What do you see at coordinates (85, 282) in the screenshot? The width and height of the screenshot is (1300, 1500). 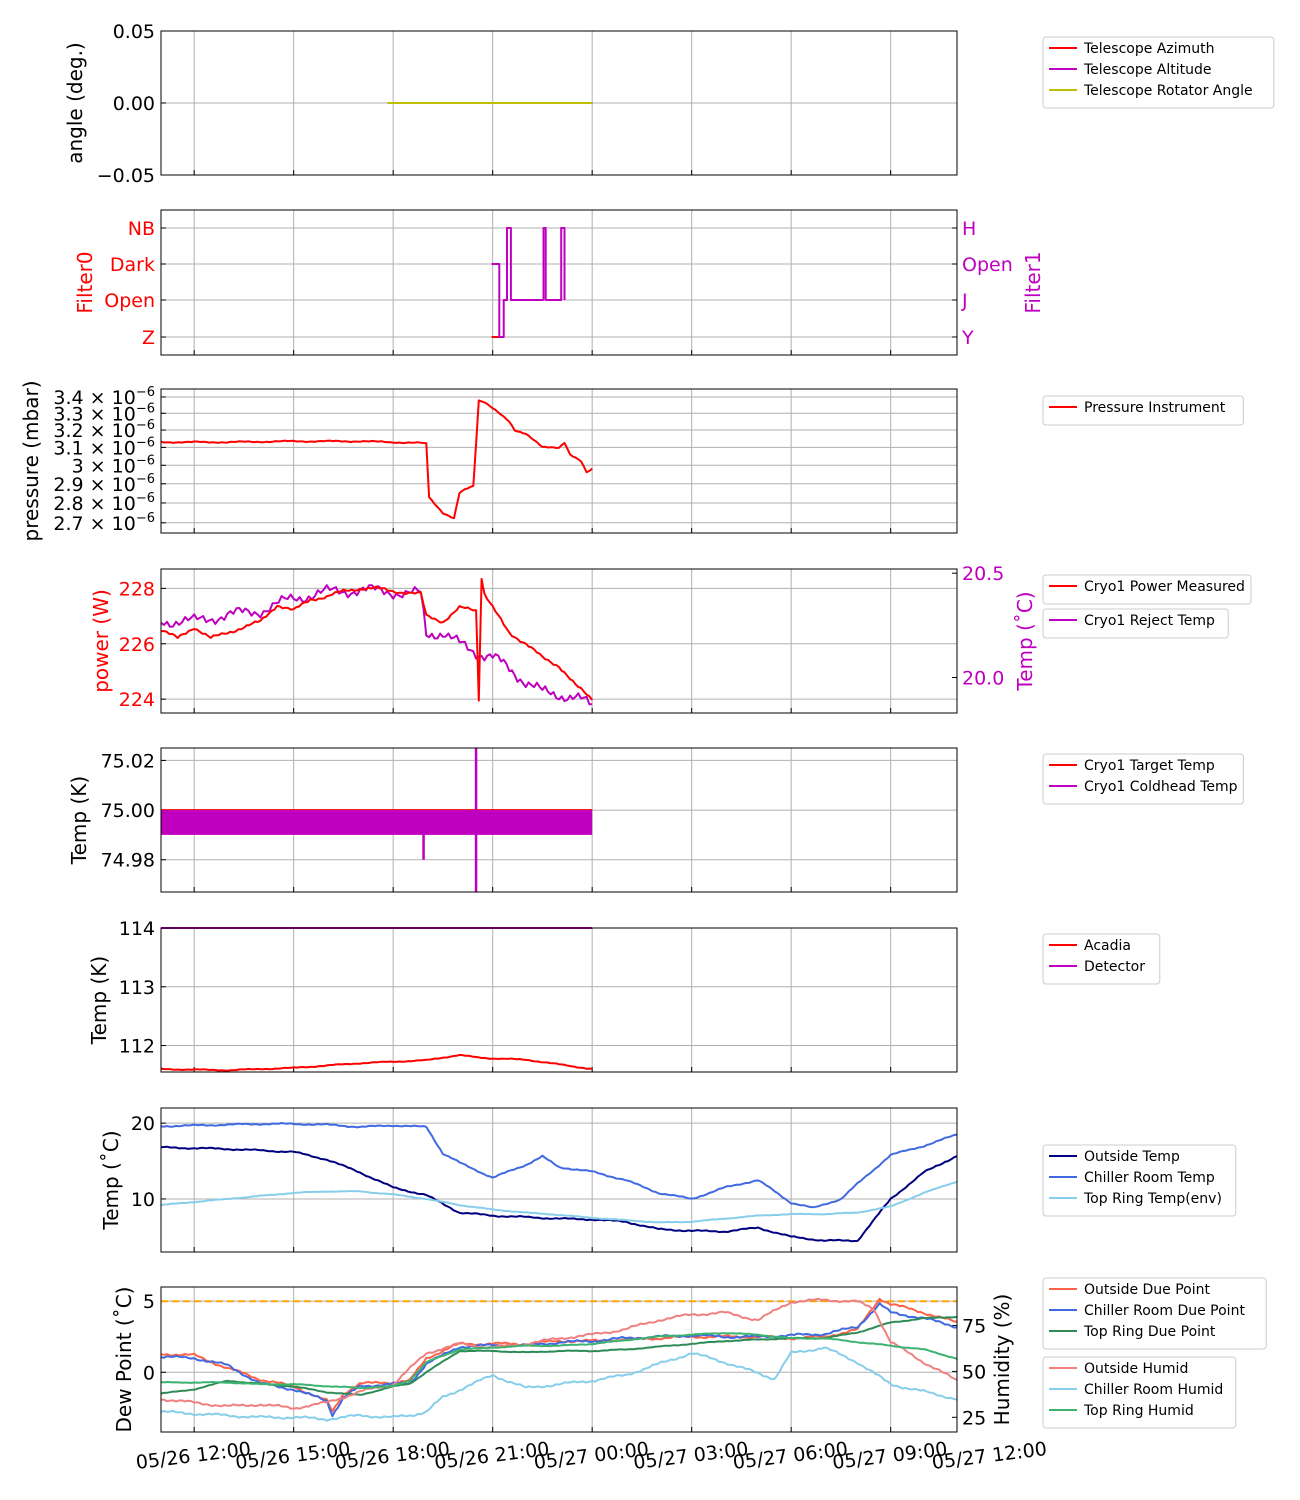 I see `axis-label: Filter0` at bounding box center [85, 282].